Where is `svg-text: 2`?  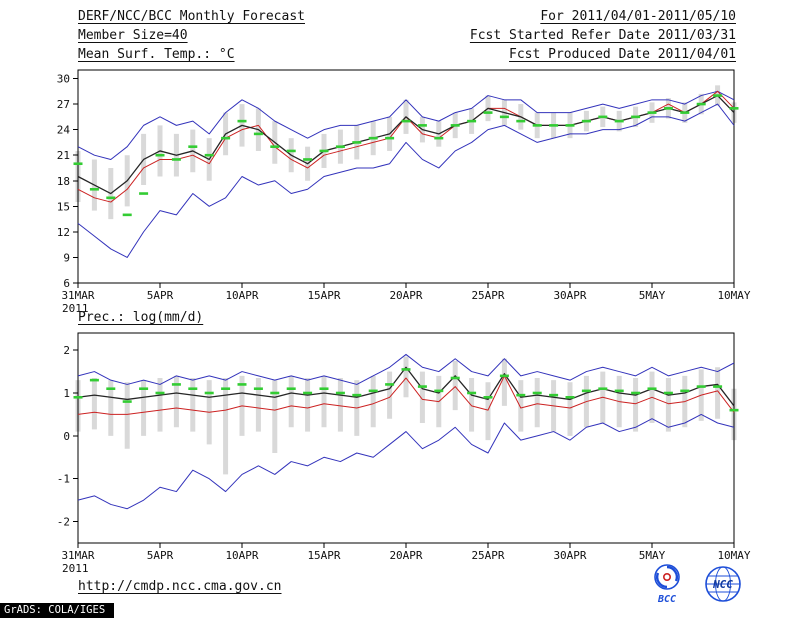 svg-text: 2 is located at coordinates (66, 350).